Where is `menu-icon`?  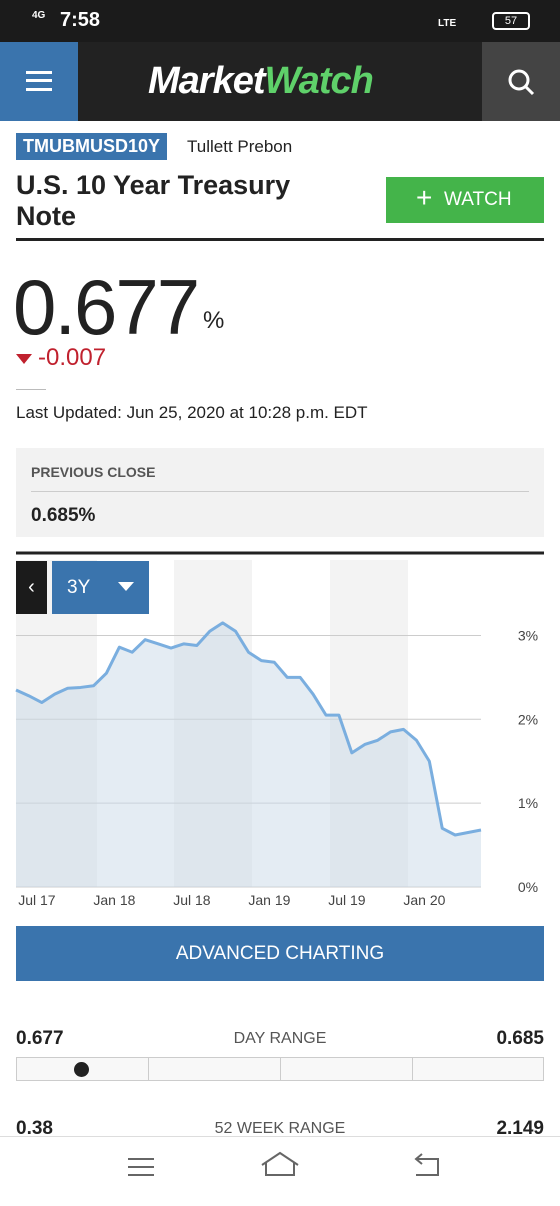
menu-icon is located at coordinates (39, 81).